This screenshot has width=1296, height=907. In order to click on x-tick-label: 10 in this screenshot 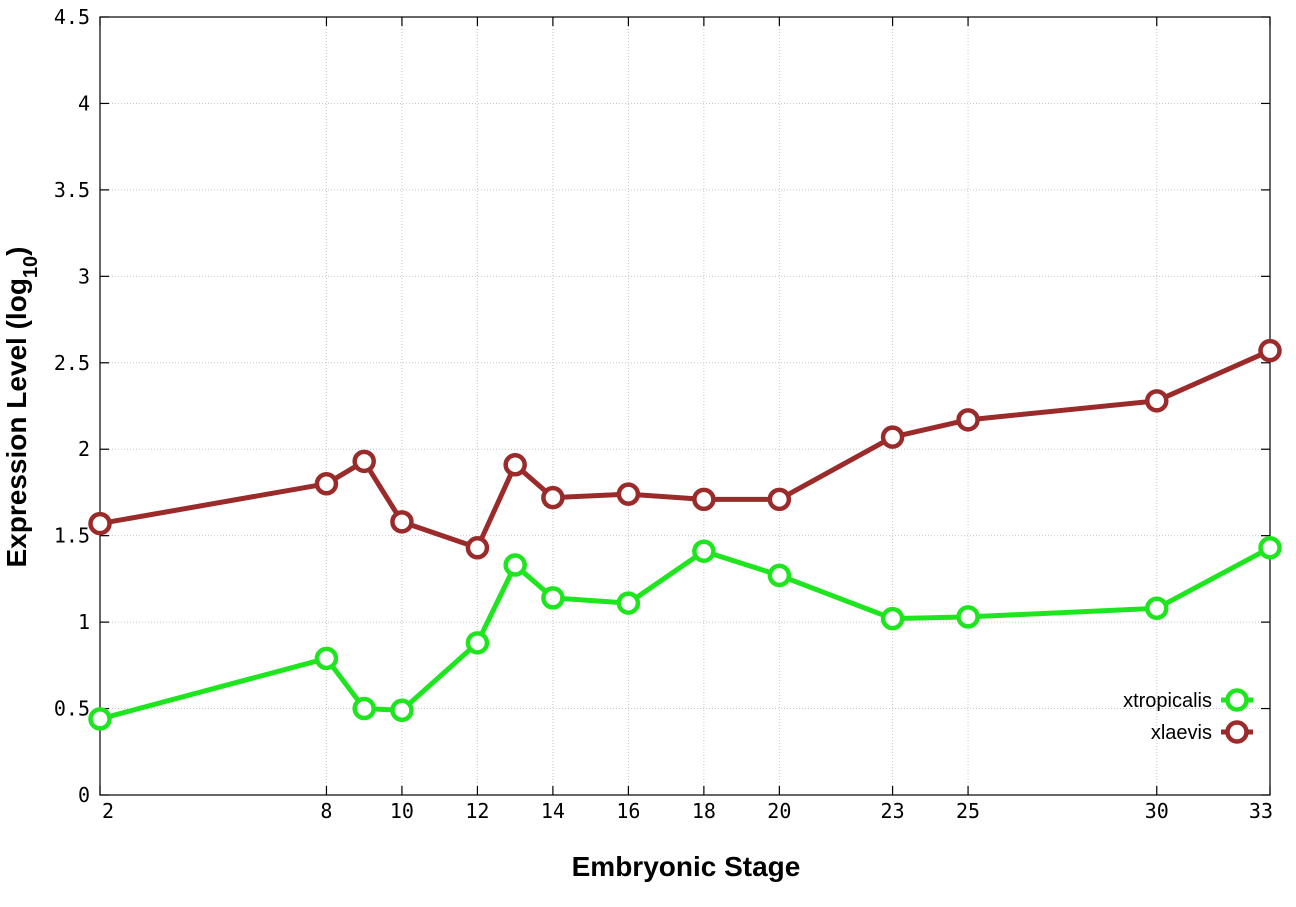, I will do `click(402, 811)`.